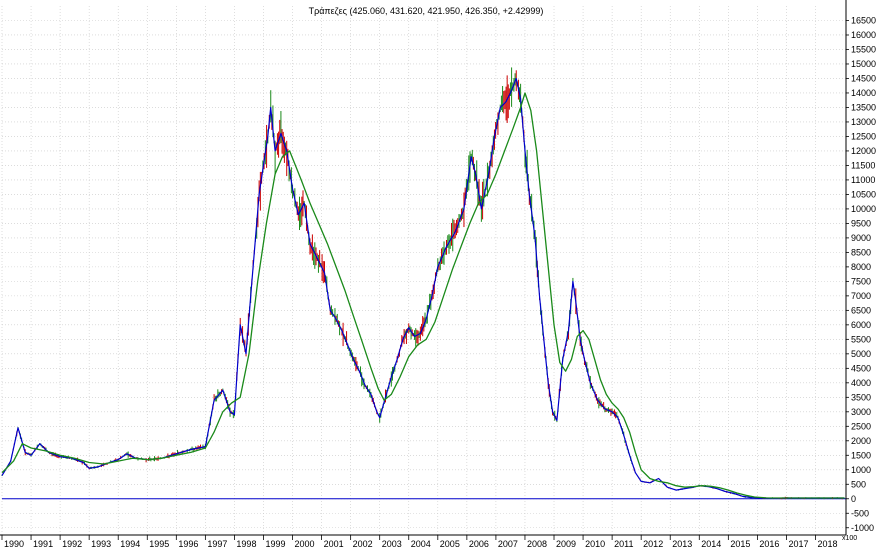 This screenshot has height=558, width=877. What do you see at coordinates (861, 397) in the screenshot?
I see `y-tick-label: 3500` at bounding box center [861, 397].